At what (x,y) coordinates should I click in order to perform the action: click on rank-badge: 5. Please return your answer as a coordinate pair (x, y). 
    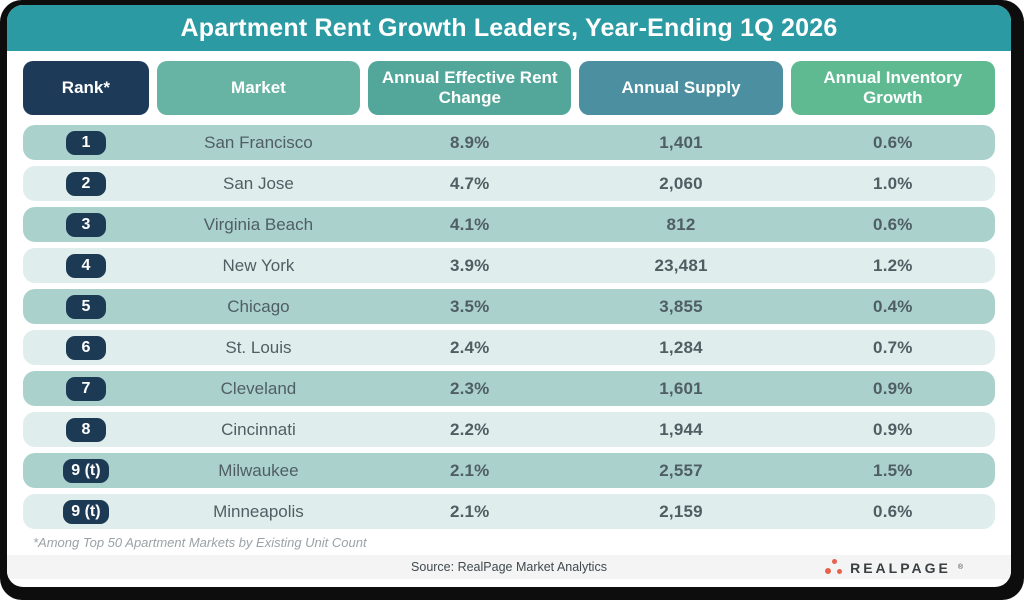
    Looking at the image, I should click on (85, 306).